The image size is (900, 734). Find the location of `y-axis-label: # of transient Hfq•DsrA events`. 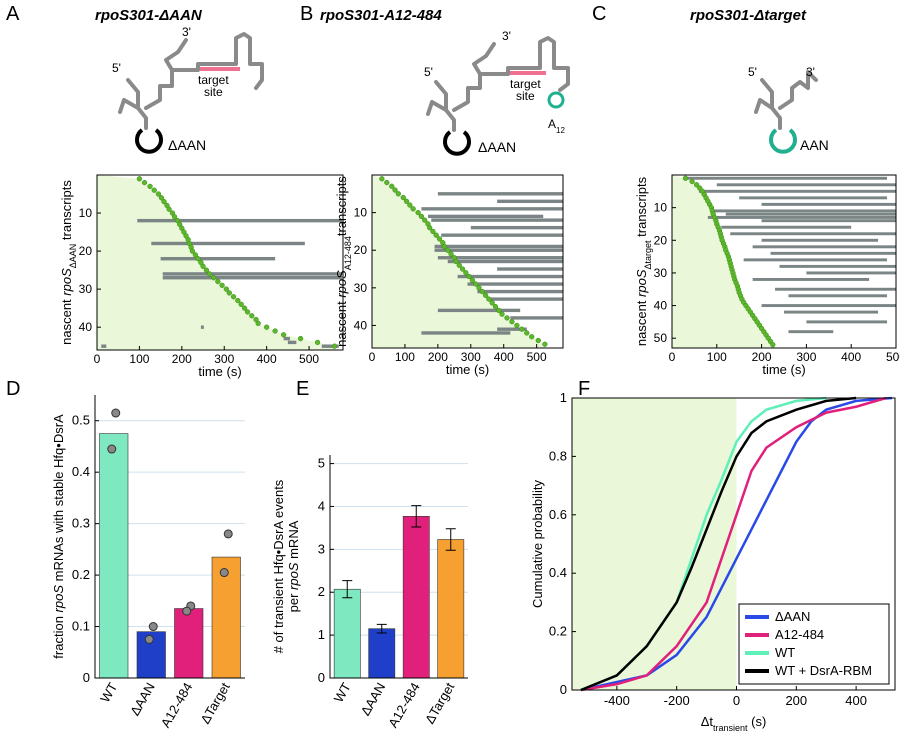

y-axis-label: # of transient Hfq•DsrA events is located at coordinates (278, 566).